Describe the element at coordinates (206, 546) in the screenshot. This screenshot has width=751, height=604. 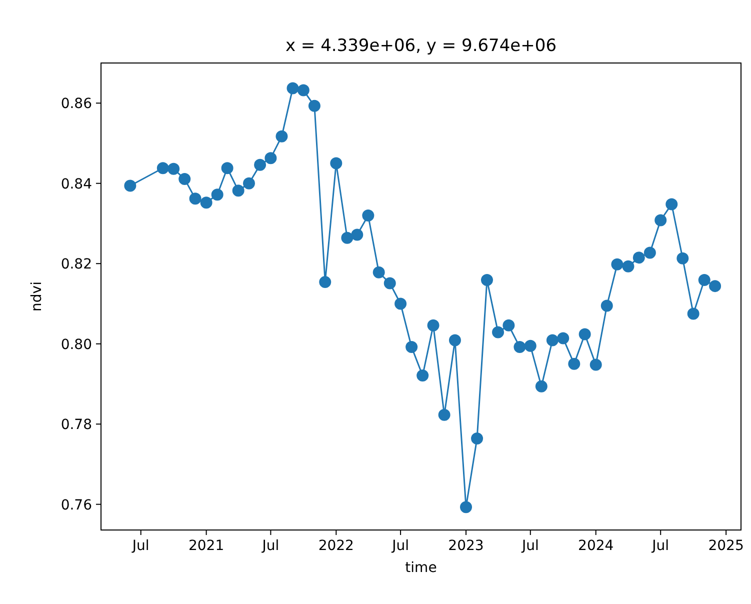
I see `x-tick-label: 2021` at that location.